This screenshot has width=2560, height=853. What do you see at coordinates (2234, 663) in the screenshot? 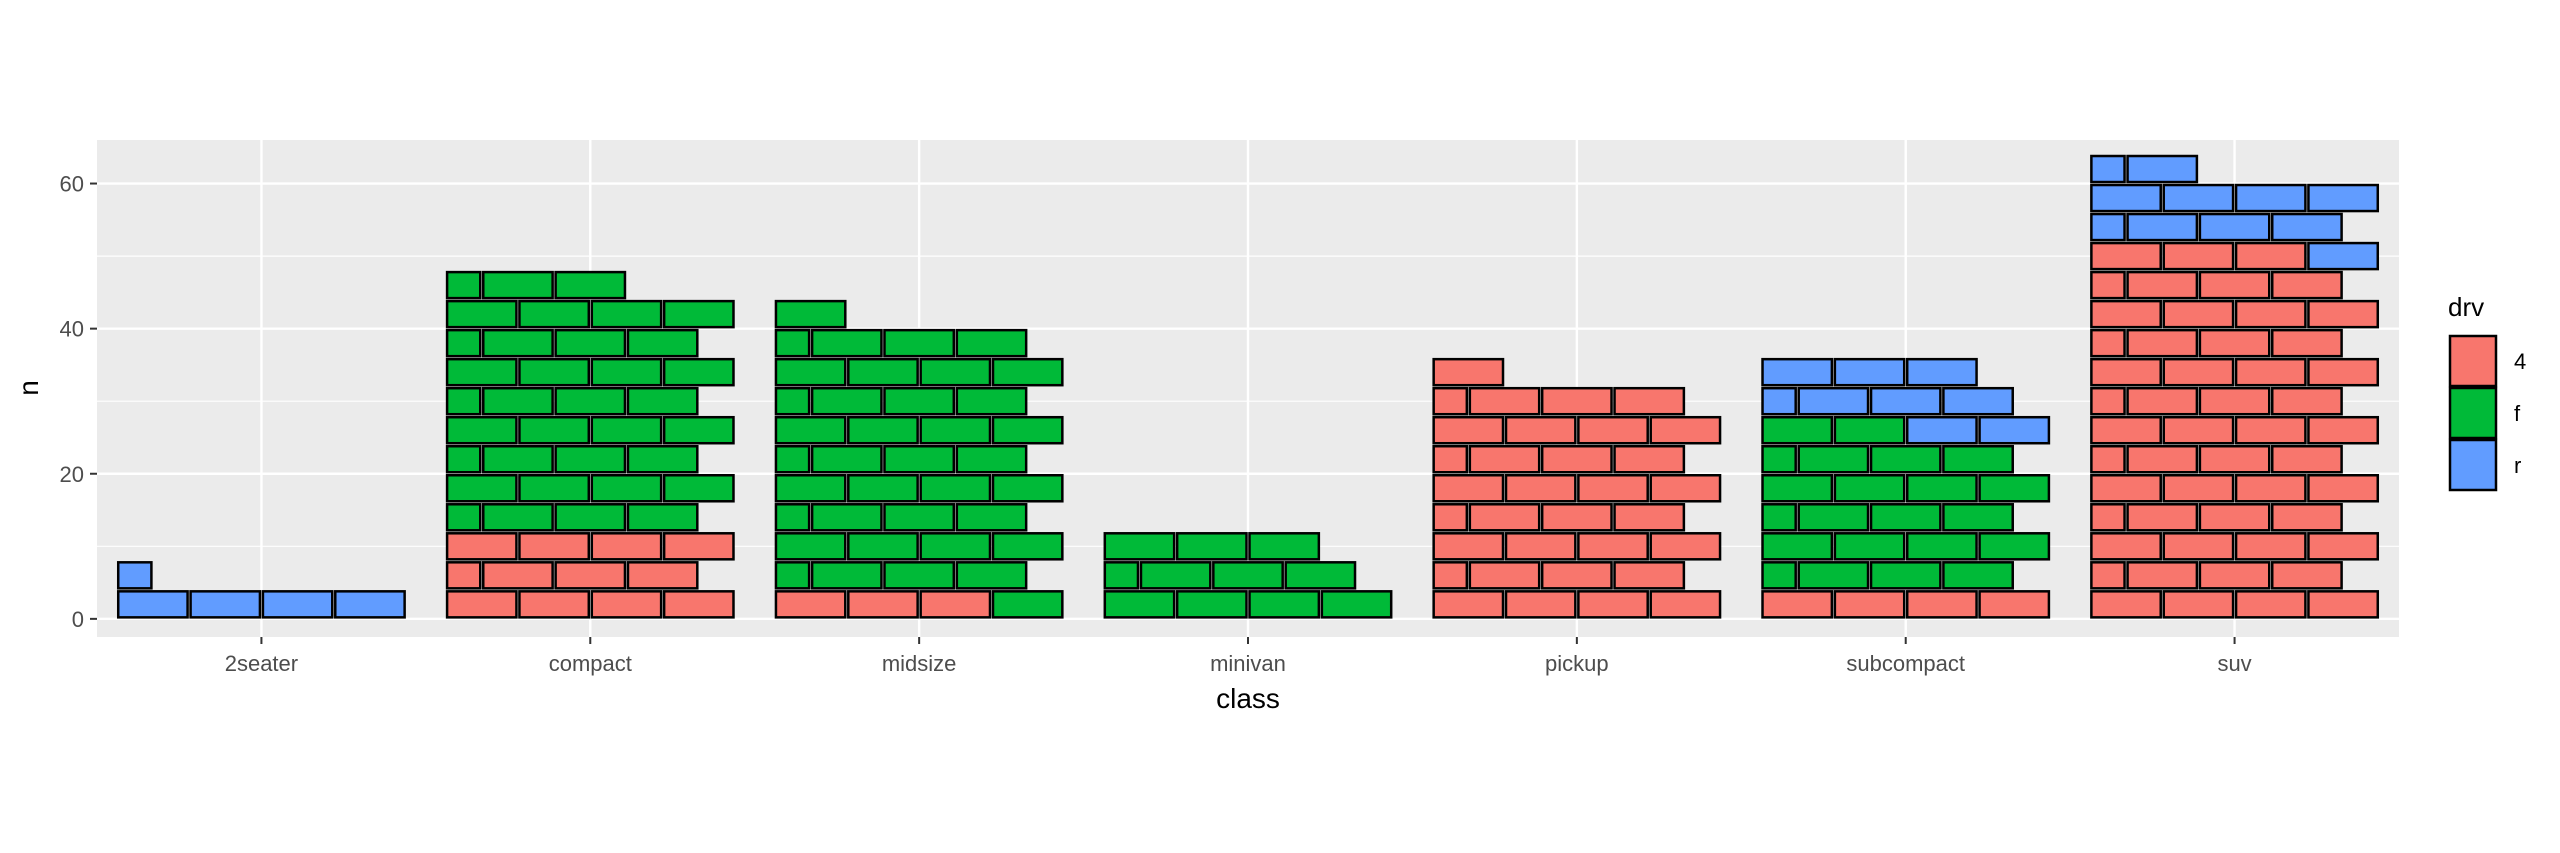
I see `x-tick-label: suv` at bounding box center [2234, 663].